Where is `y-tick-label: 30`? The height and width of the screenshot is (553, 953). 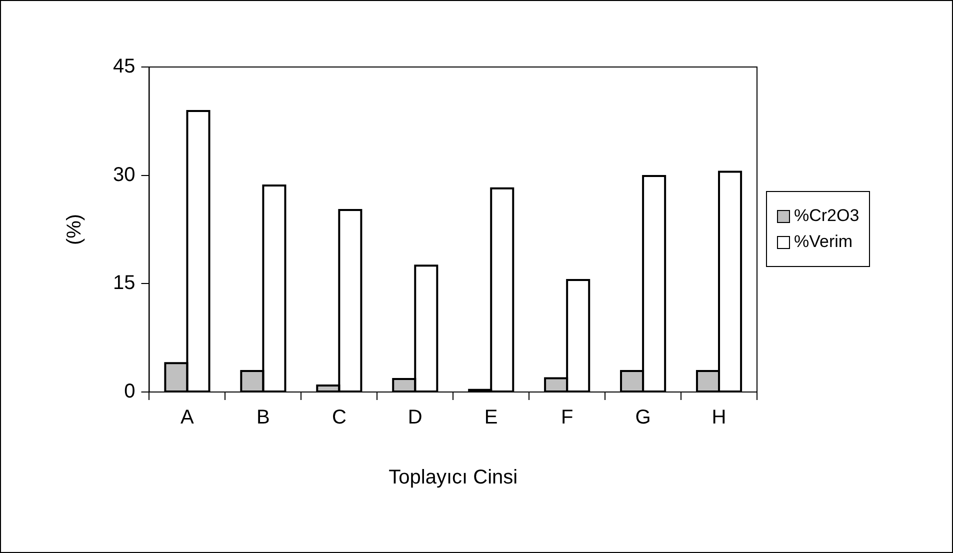
y-tick-label: 30 is located at coordinates (124, 175).